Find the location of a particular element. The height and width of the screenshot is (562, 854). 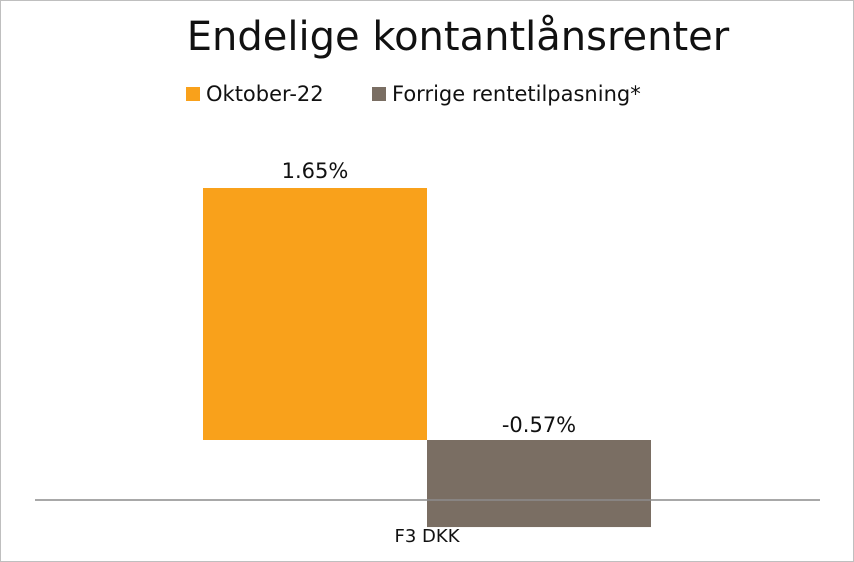

legend-item-forrige-rentetilpasning: Forrige rentetilpasning* is located at coordinates (506, 94).